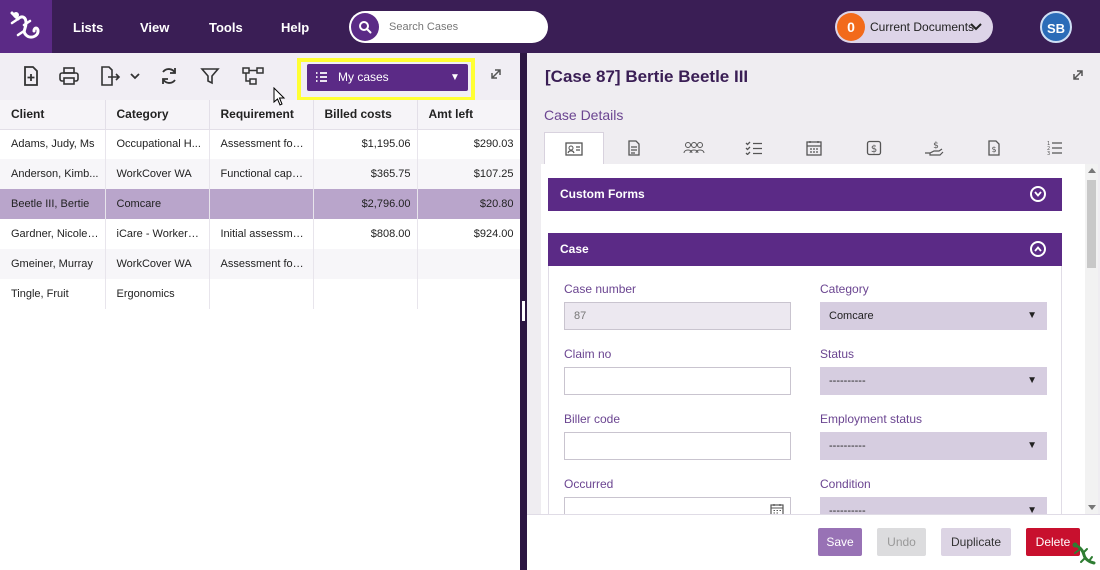 The width and height of the screenshot is (1100, 570). What do you see at coordinates (169, 76) in the screenshot?
I see `refresh-icon` at bounding box center [169, 76].